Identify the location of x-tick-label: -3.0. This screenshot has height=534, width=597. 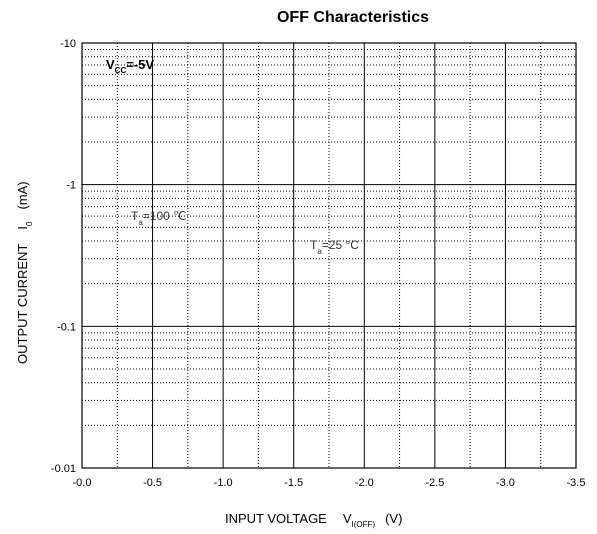
(505, 483).